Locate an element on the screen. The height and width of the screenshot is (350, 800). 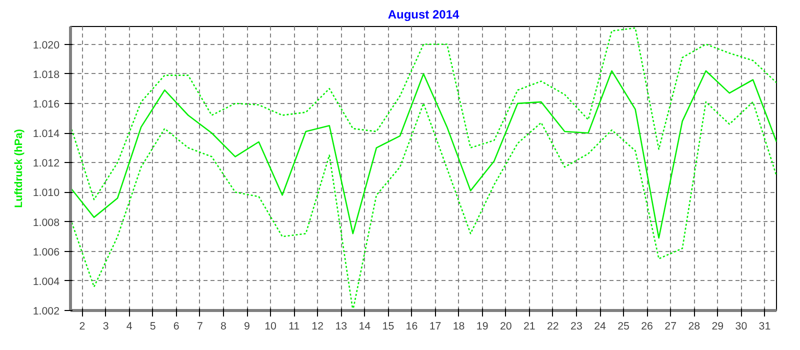
x-tick-label: 19 is located at coordinates (482, 326).